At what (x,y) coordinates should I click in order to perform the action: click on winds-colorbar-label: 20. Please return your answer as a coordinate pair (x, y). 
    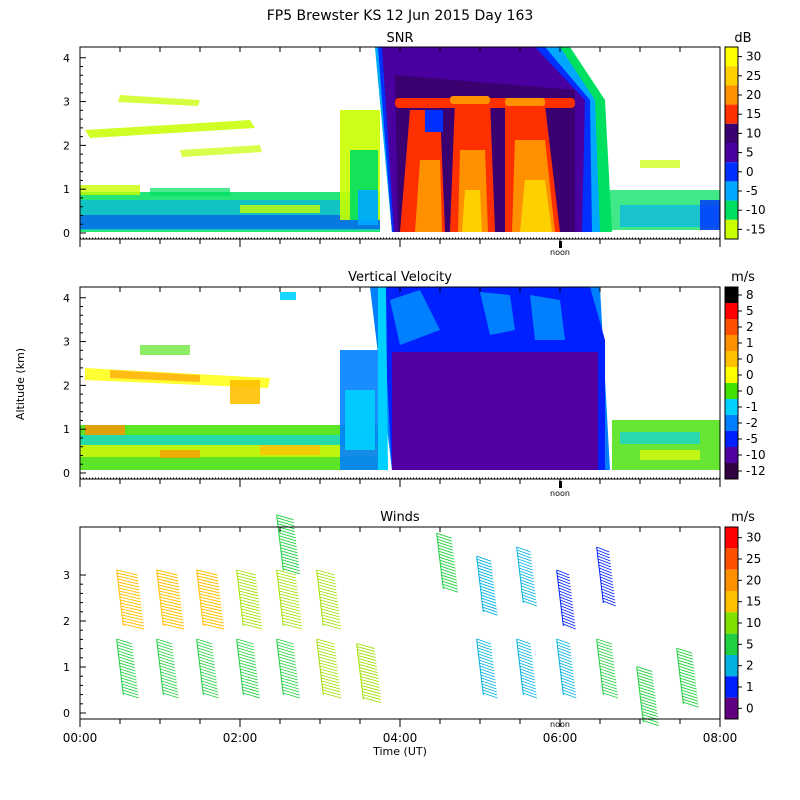
    Looking at the image, I should click on (753, 580).